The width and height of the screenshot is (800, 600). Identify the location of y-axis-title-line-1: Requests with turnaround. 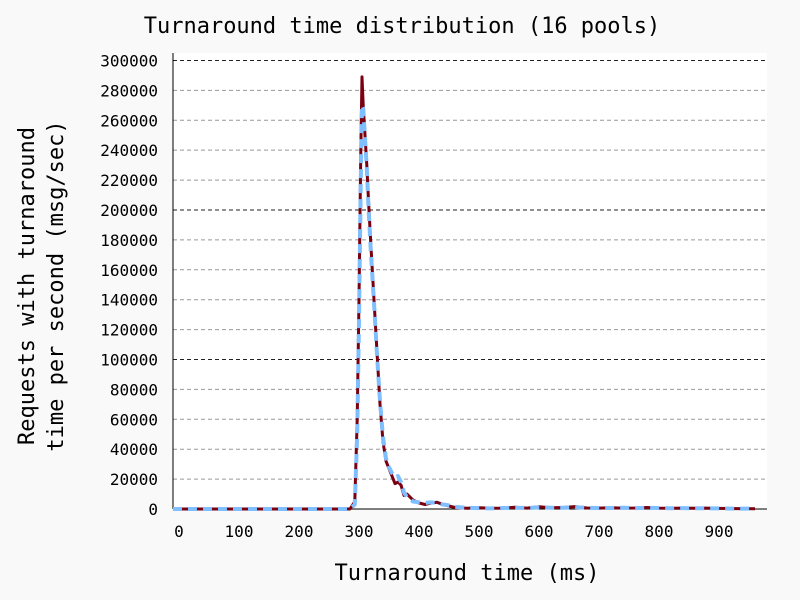
(27, 286).